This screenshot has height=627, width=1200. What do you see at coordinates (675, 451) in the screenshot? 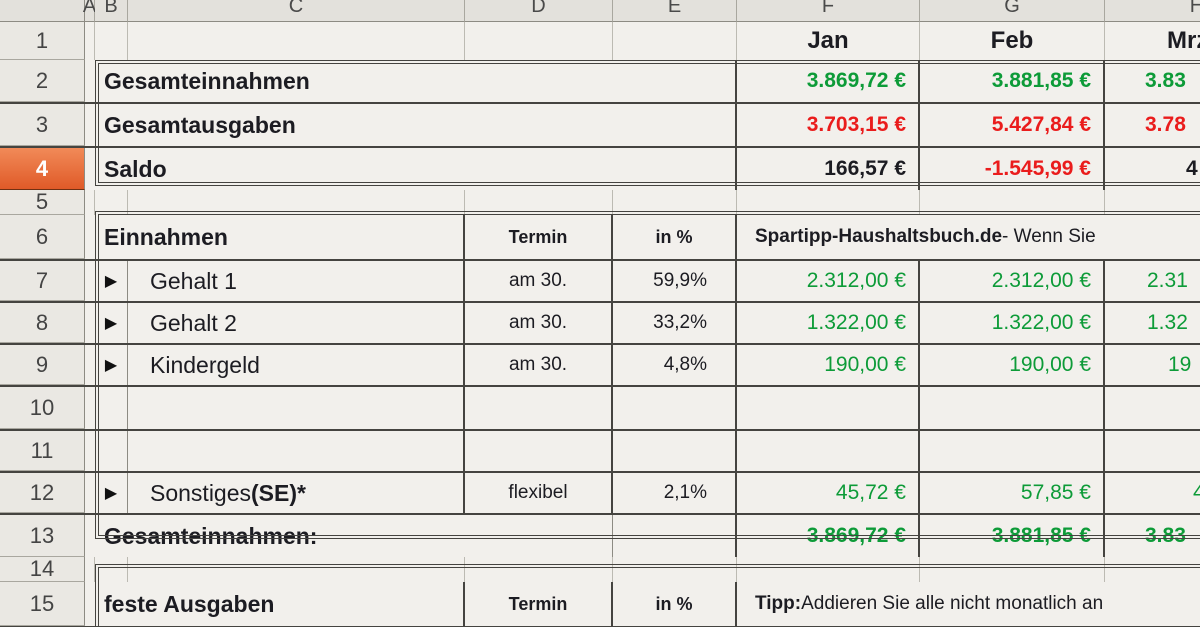
I see `cell-e11` at bounding box center [675, 451].